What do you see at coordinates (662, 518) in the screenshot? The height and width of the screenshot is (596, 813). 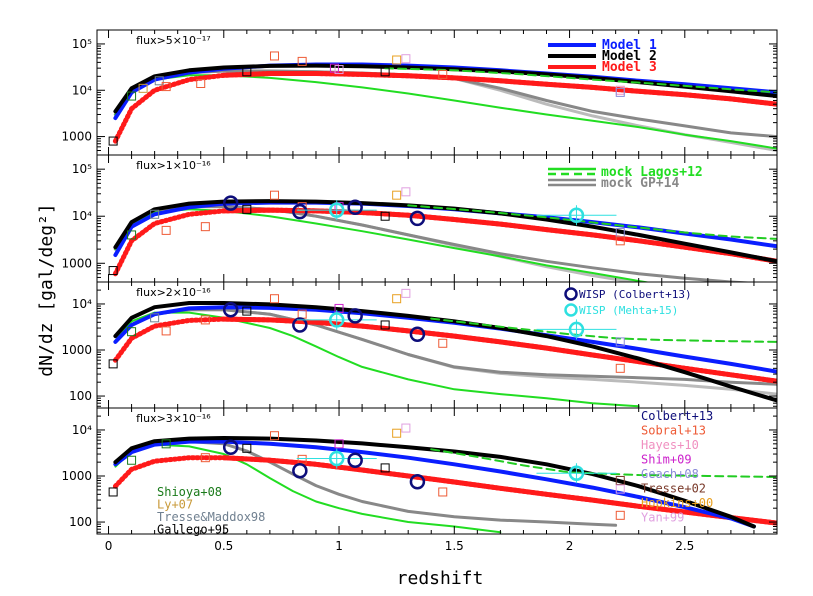 I see `legend-ref-right: Yan+99` at bounding box center [662, 518].